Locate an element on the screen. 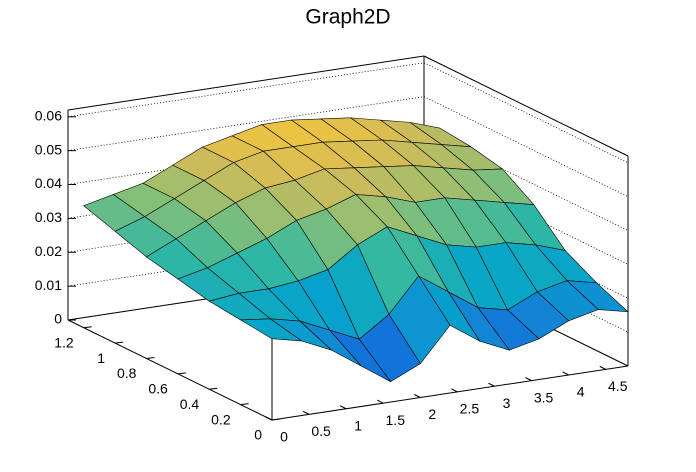 The width and height of the screenshot is (696, 472). z-tick-label: 0 is located at coordinates (58, 319).